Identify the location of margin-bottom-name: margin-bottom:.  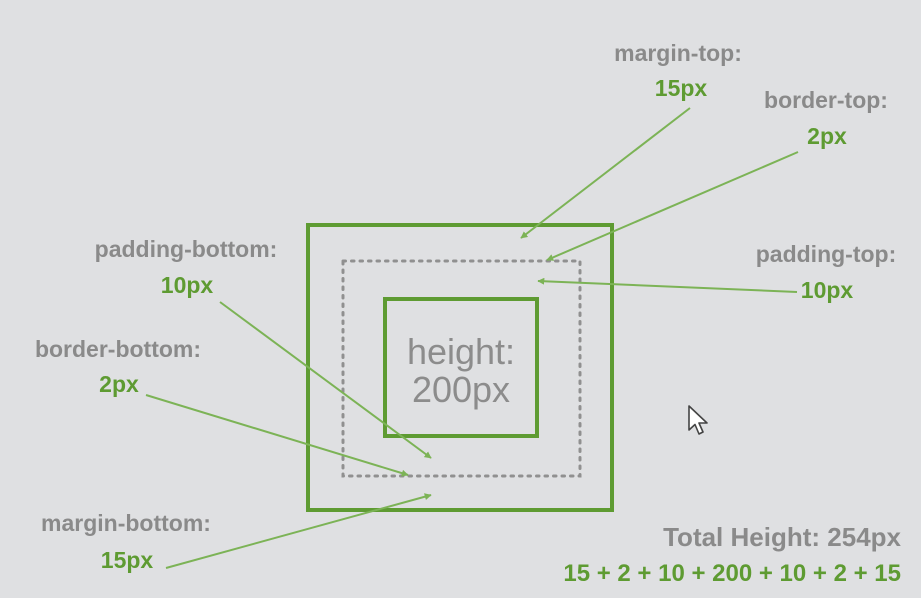
(126, 523).